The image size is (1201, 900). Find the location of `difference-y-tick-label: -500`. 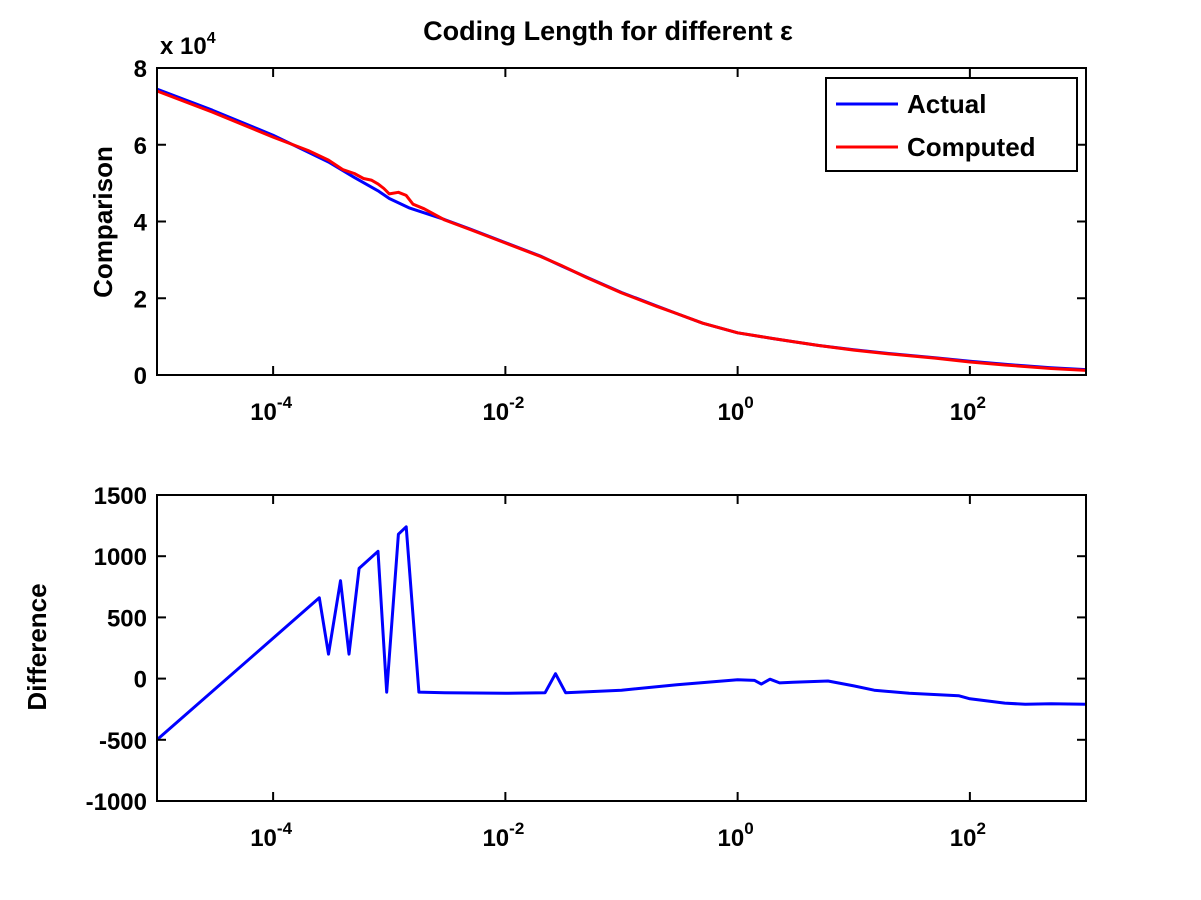

difference-y-tick-label: -500 is located at coordinates (123, 741).